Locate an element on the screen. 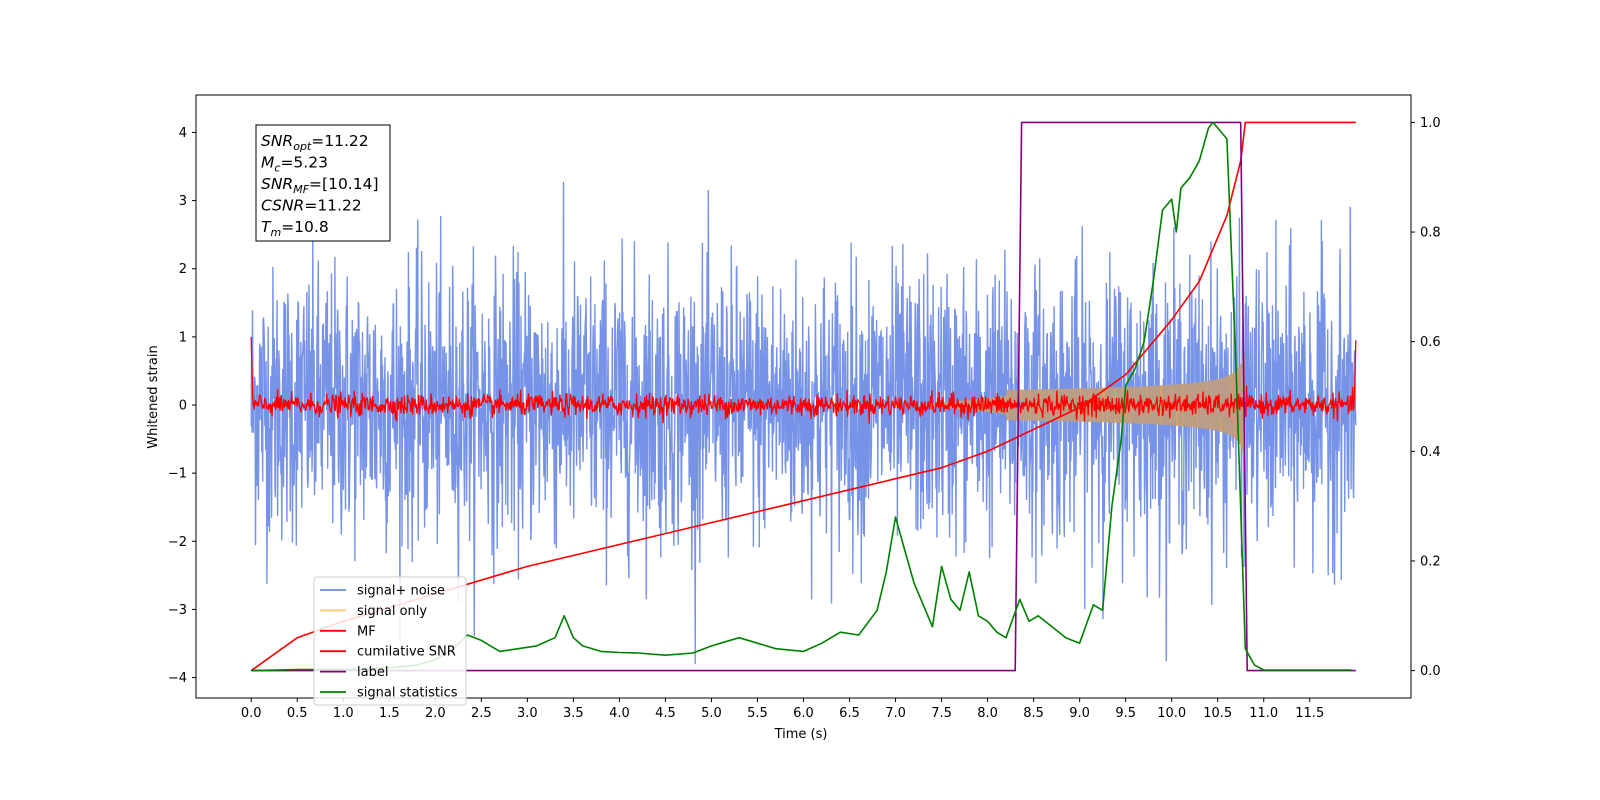 Image resolution: width=1600 pixels, height=800 pixels. x-tick-label: 11.0 is located at coordinates (1263, 713).